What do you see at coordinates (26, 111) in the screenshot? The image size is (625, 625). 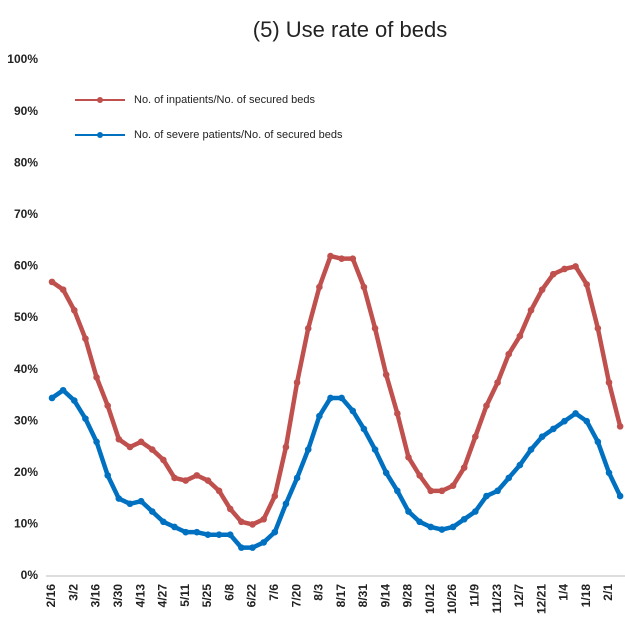 I see `y-tick-label: 90%` at bounding box center [26, 111].